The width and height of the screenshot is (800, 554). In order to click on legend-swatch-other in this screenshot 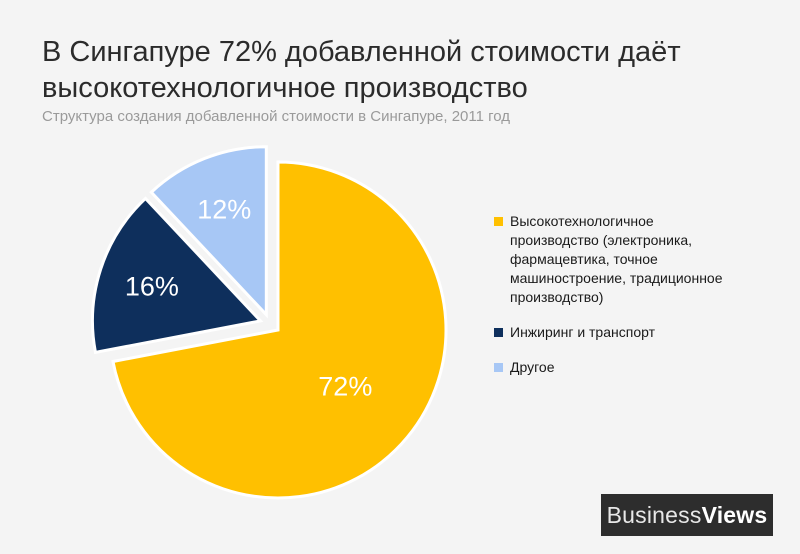, I will do `click(498, 367)`.